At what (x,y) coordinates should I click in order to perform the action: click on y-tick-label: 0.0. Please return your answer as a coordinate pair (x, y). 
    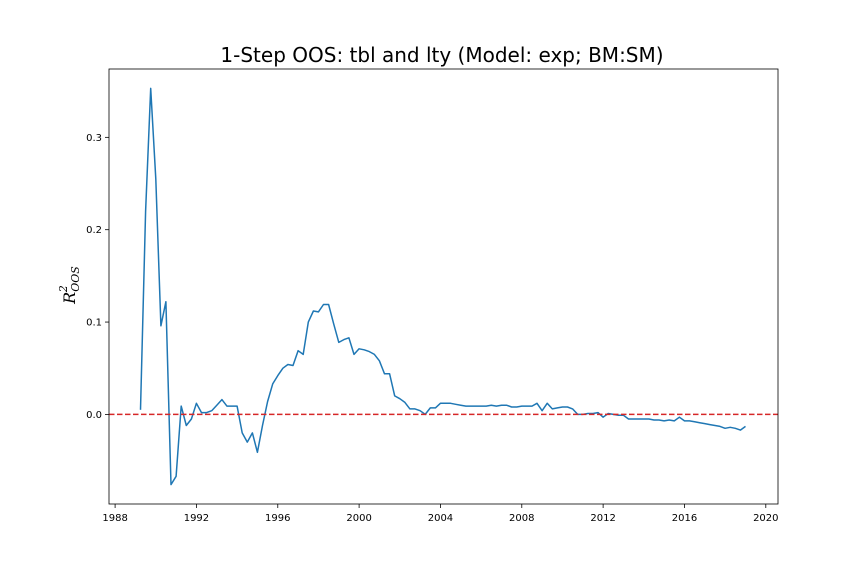
    Looking at the image, I should click on (94, 415).